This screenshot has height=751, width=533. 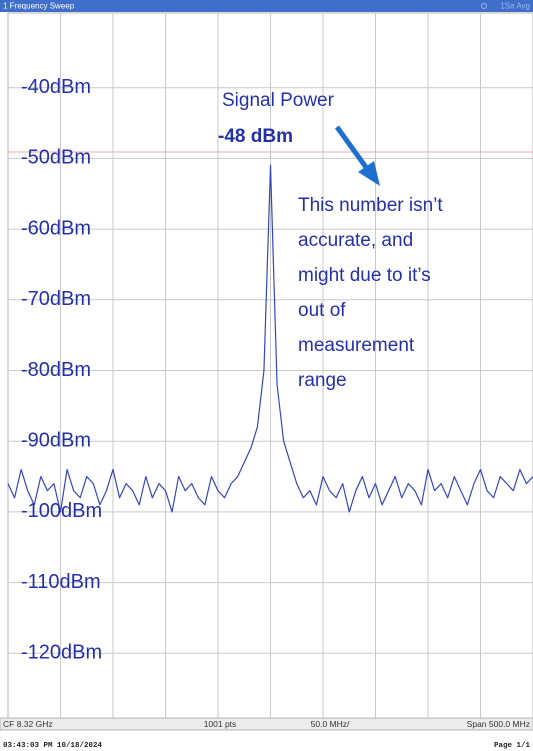 What do you see at coordinates (484, 6) in the screenshot?
I see `status-icon` at bounding box center [484, 6].